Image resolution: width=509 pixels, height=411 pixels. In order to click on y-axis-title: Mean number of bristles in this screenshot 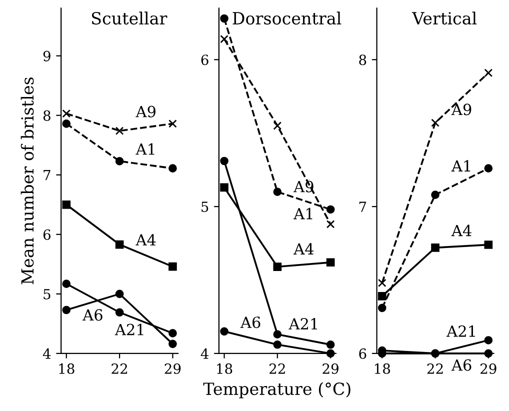, I will do `click(27, 180)`.